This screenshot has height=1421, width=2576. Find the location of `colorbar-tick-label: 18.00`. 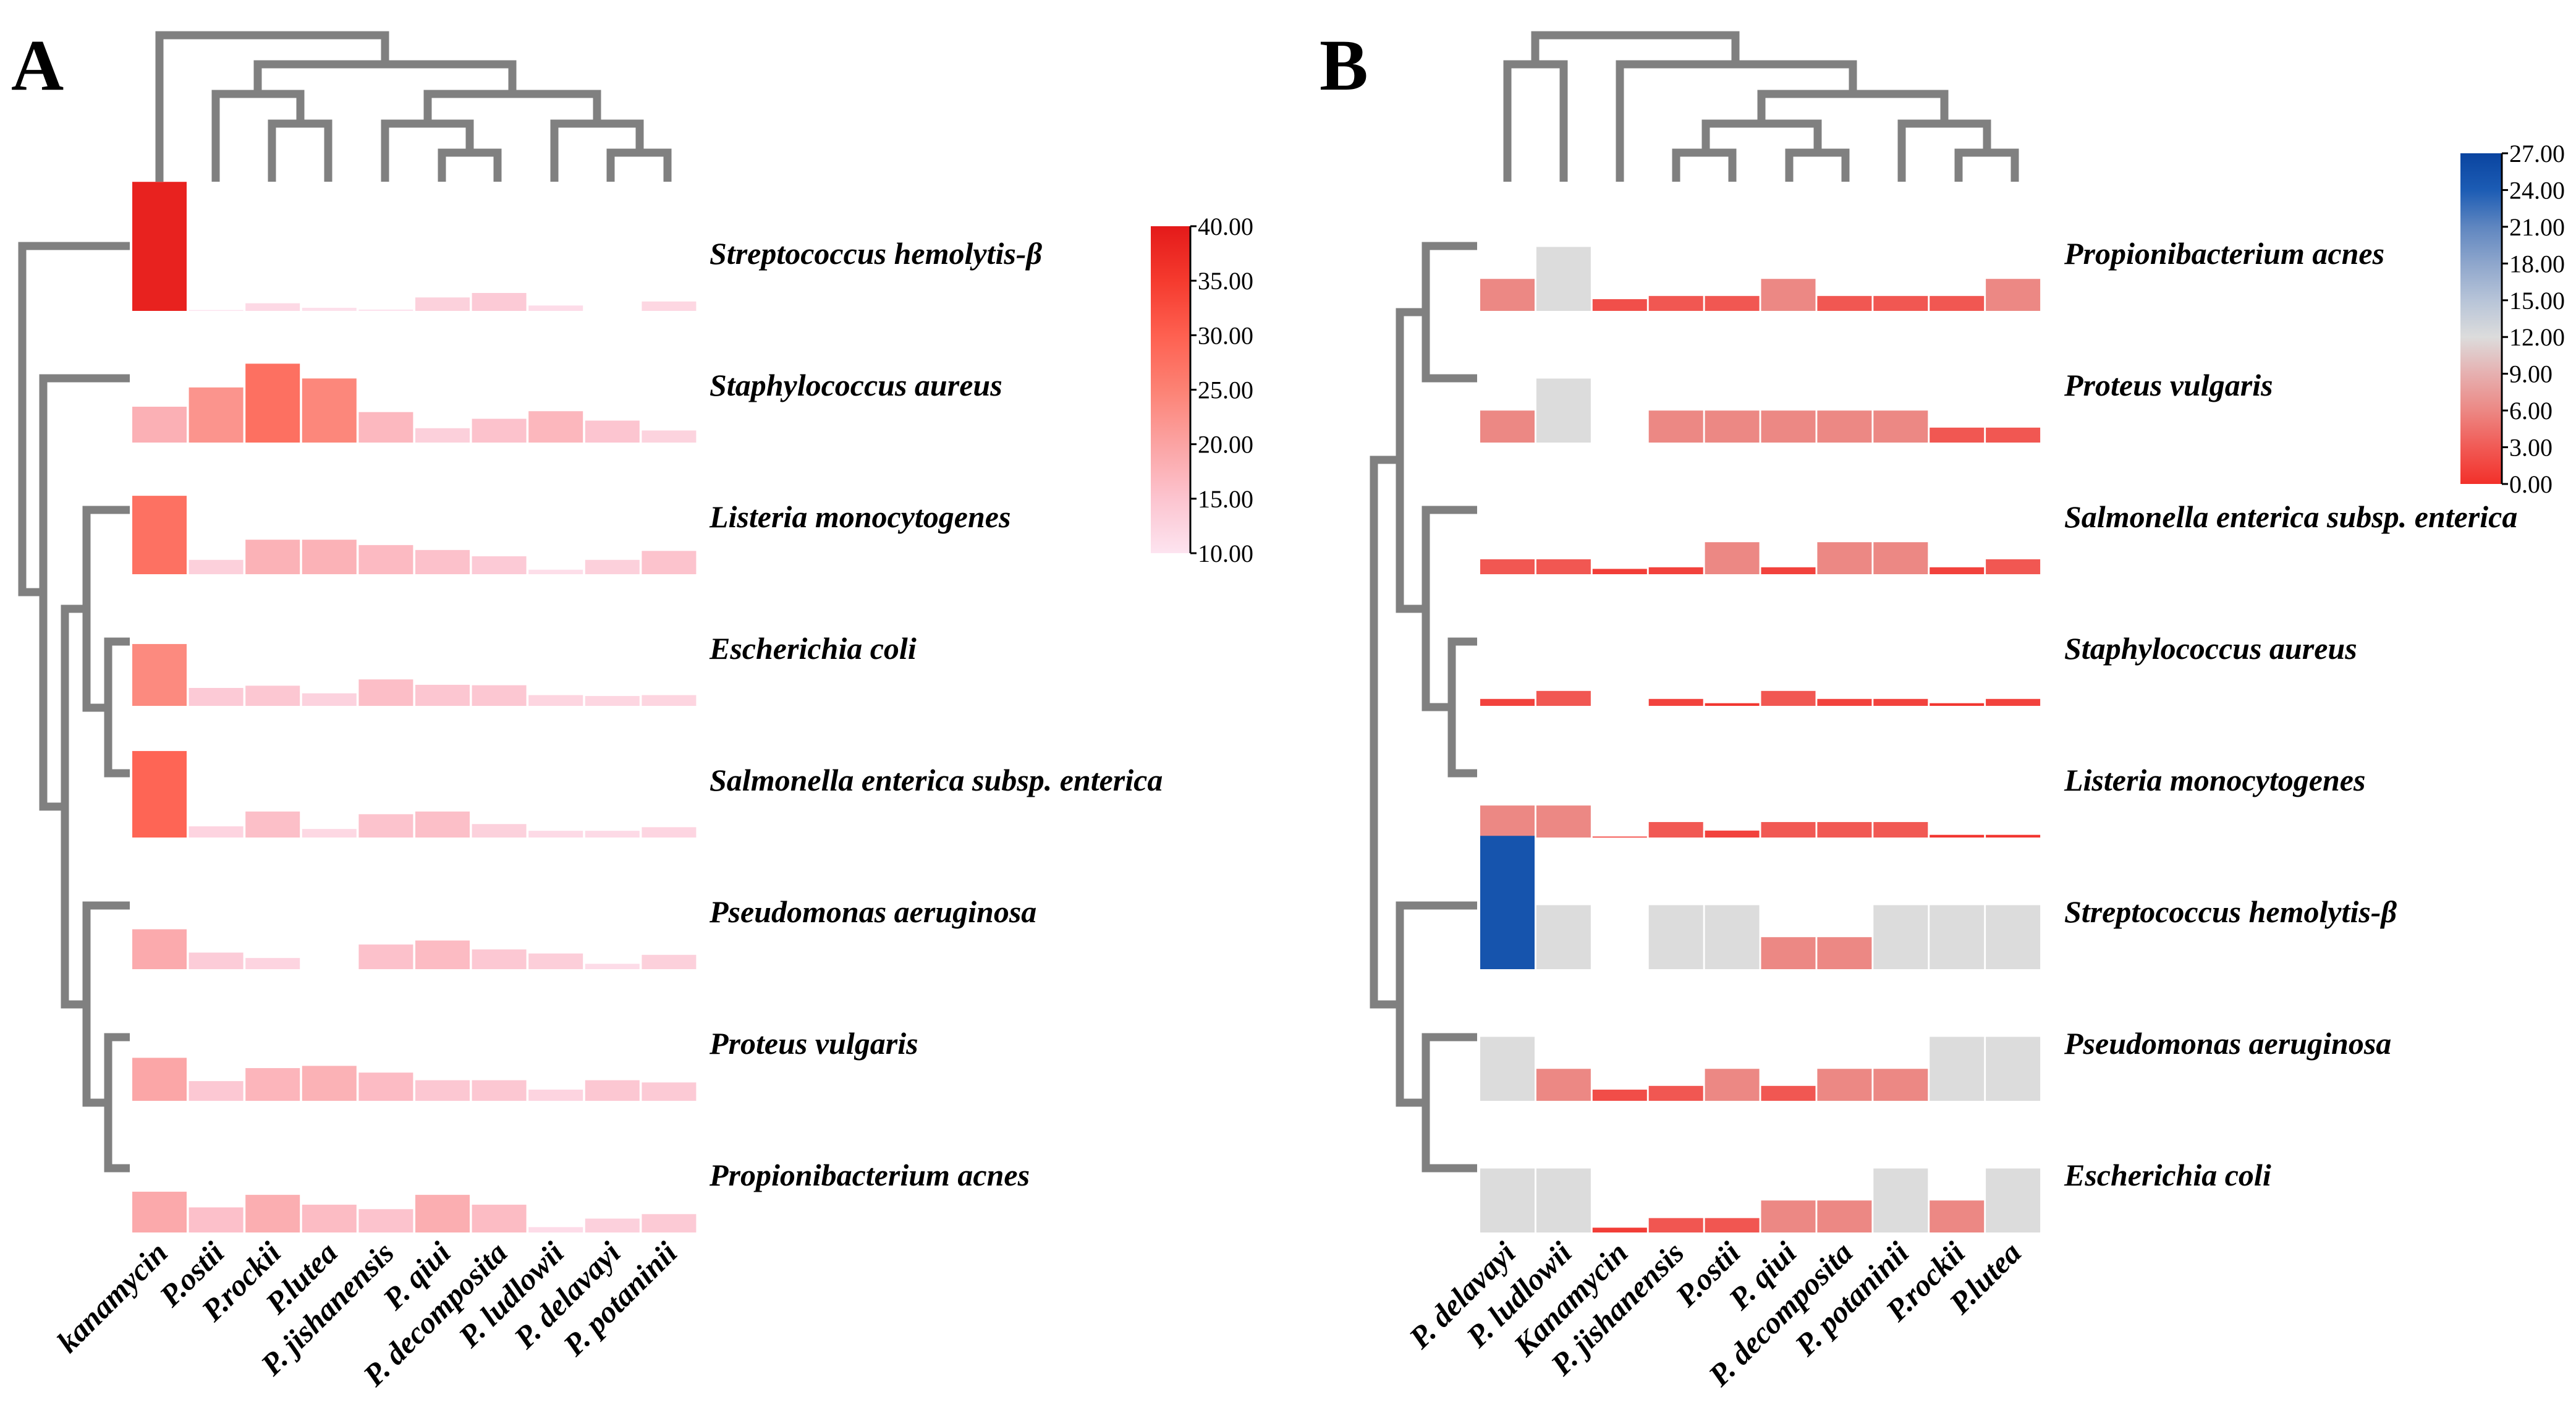

colorbar-tick-label: 18.00 is located at coordinates (2537, 264).